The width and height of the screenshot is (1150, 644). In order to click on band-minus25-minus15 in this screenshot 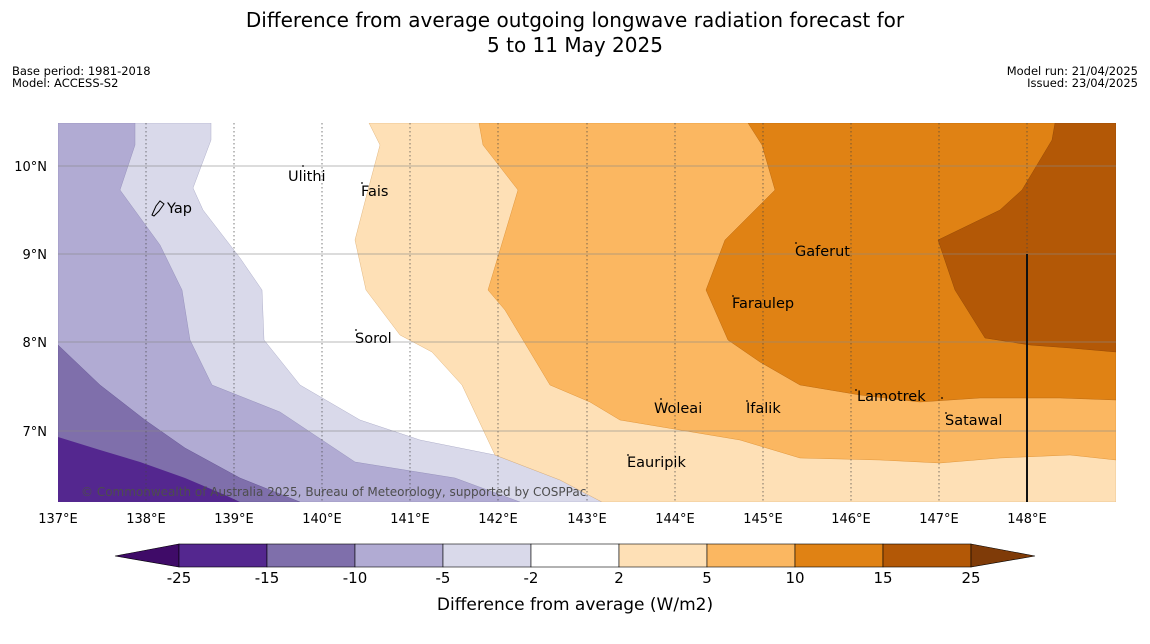, I will do `click(149, 469)`.